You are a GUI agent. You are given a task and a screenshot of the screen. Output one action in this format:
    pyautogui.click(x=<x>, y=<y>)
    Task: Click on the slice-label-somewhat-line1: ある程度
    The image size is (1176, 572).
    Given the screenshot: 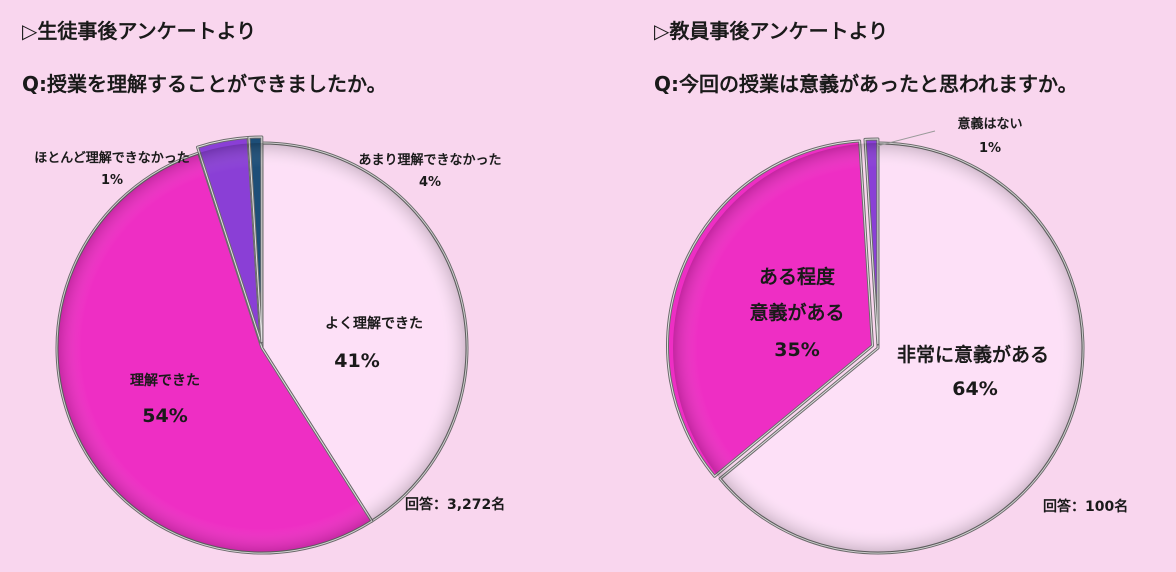 What is the action you would take?
    pyautogui.click(x=797, y=277)
    